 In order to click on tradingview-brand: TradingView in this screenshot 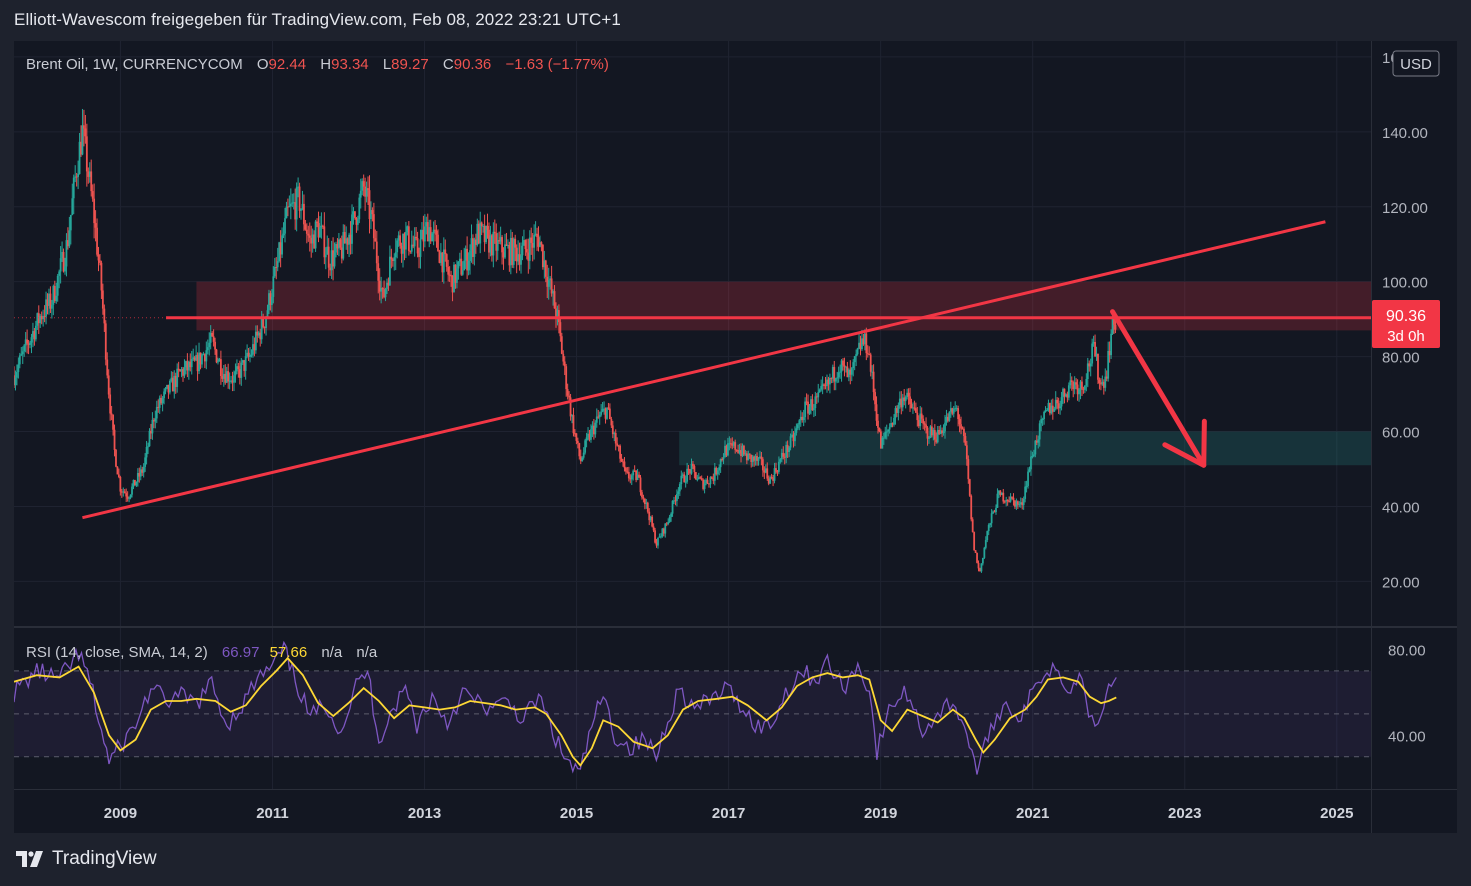, I will do `click(86, 859)`.